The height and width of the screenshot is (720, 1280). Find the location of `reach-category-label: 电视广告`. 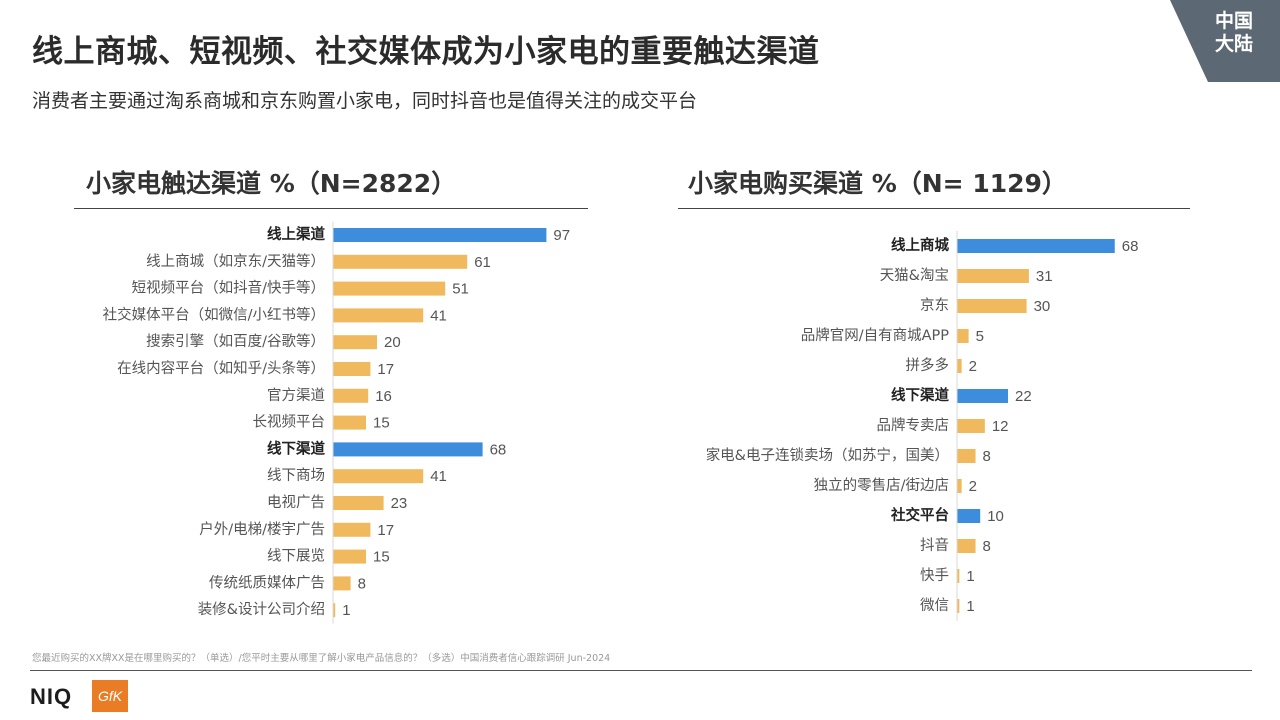

reach-category-label: 电视广告 is located at coordinates (296, 502).